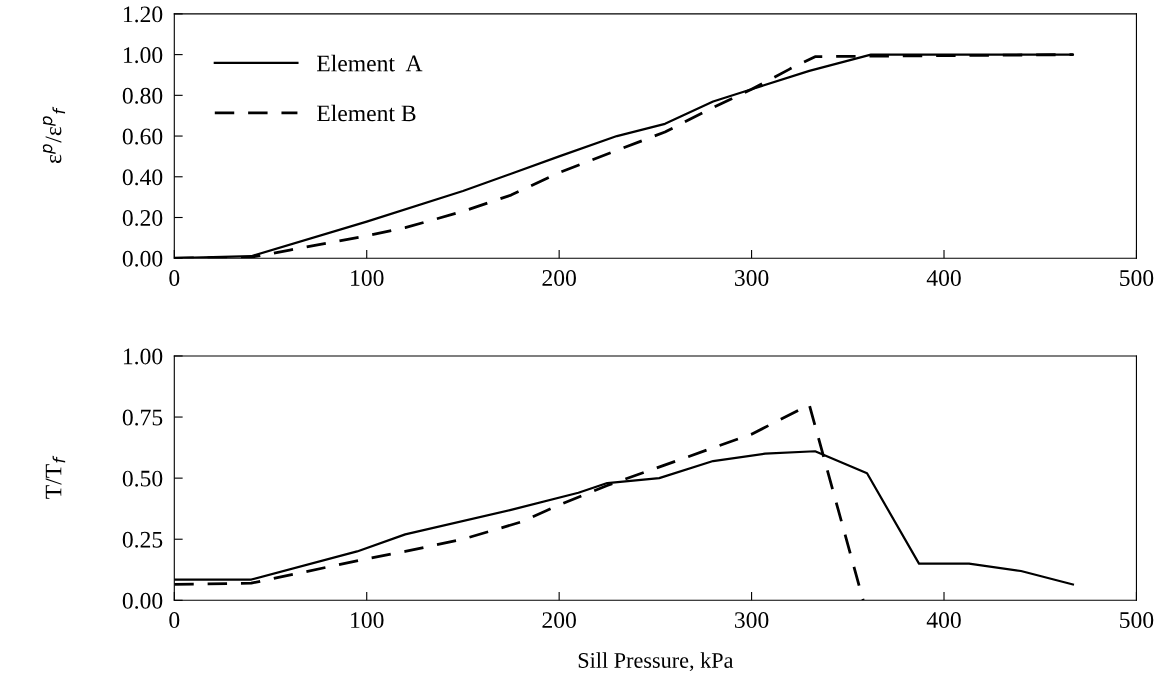  Describe the element at coordinates (55, 477) in the screenshot. I see `y-axis-title: T/T$_{f}$` at that location.